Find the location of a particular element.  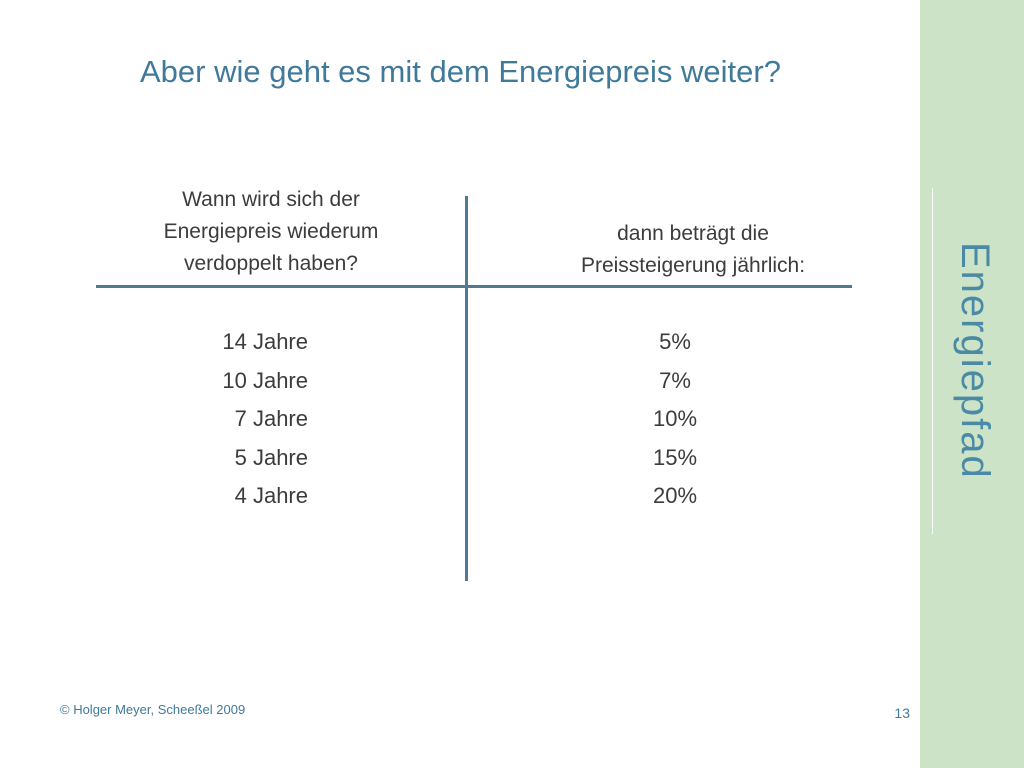

rates-column: 5% 7% 10% 15% 20% is located at coordinates (675, 419).